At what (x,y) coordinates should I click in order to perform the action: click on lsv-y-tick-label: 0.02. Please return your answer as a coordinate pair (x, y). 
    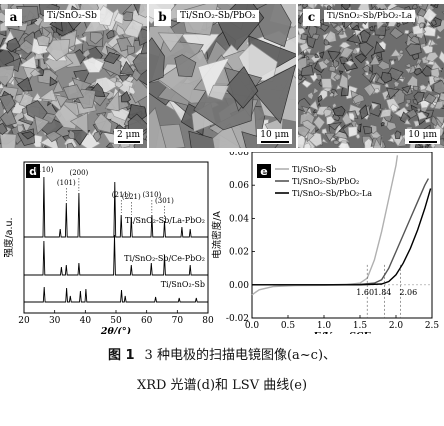
    Looking at the image, I should click on (239, 253).